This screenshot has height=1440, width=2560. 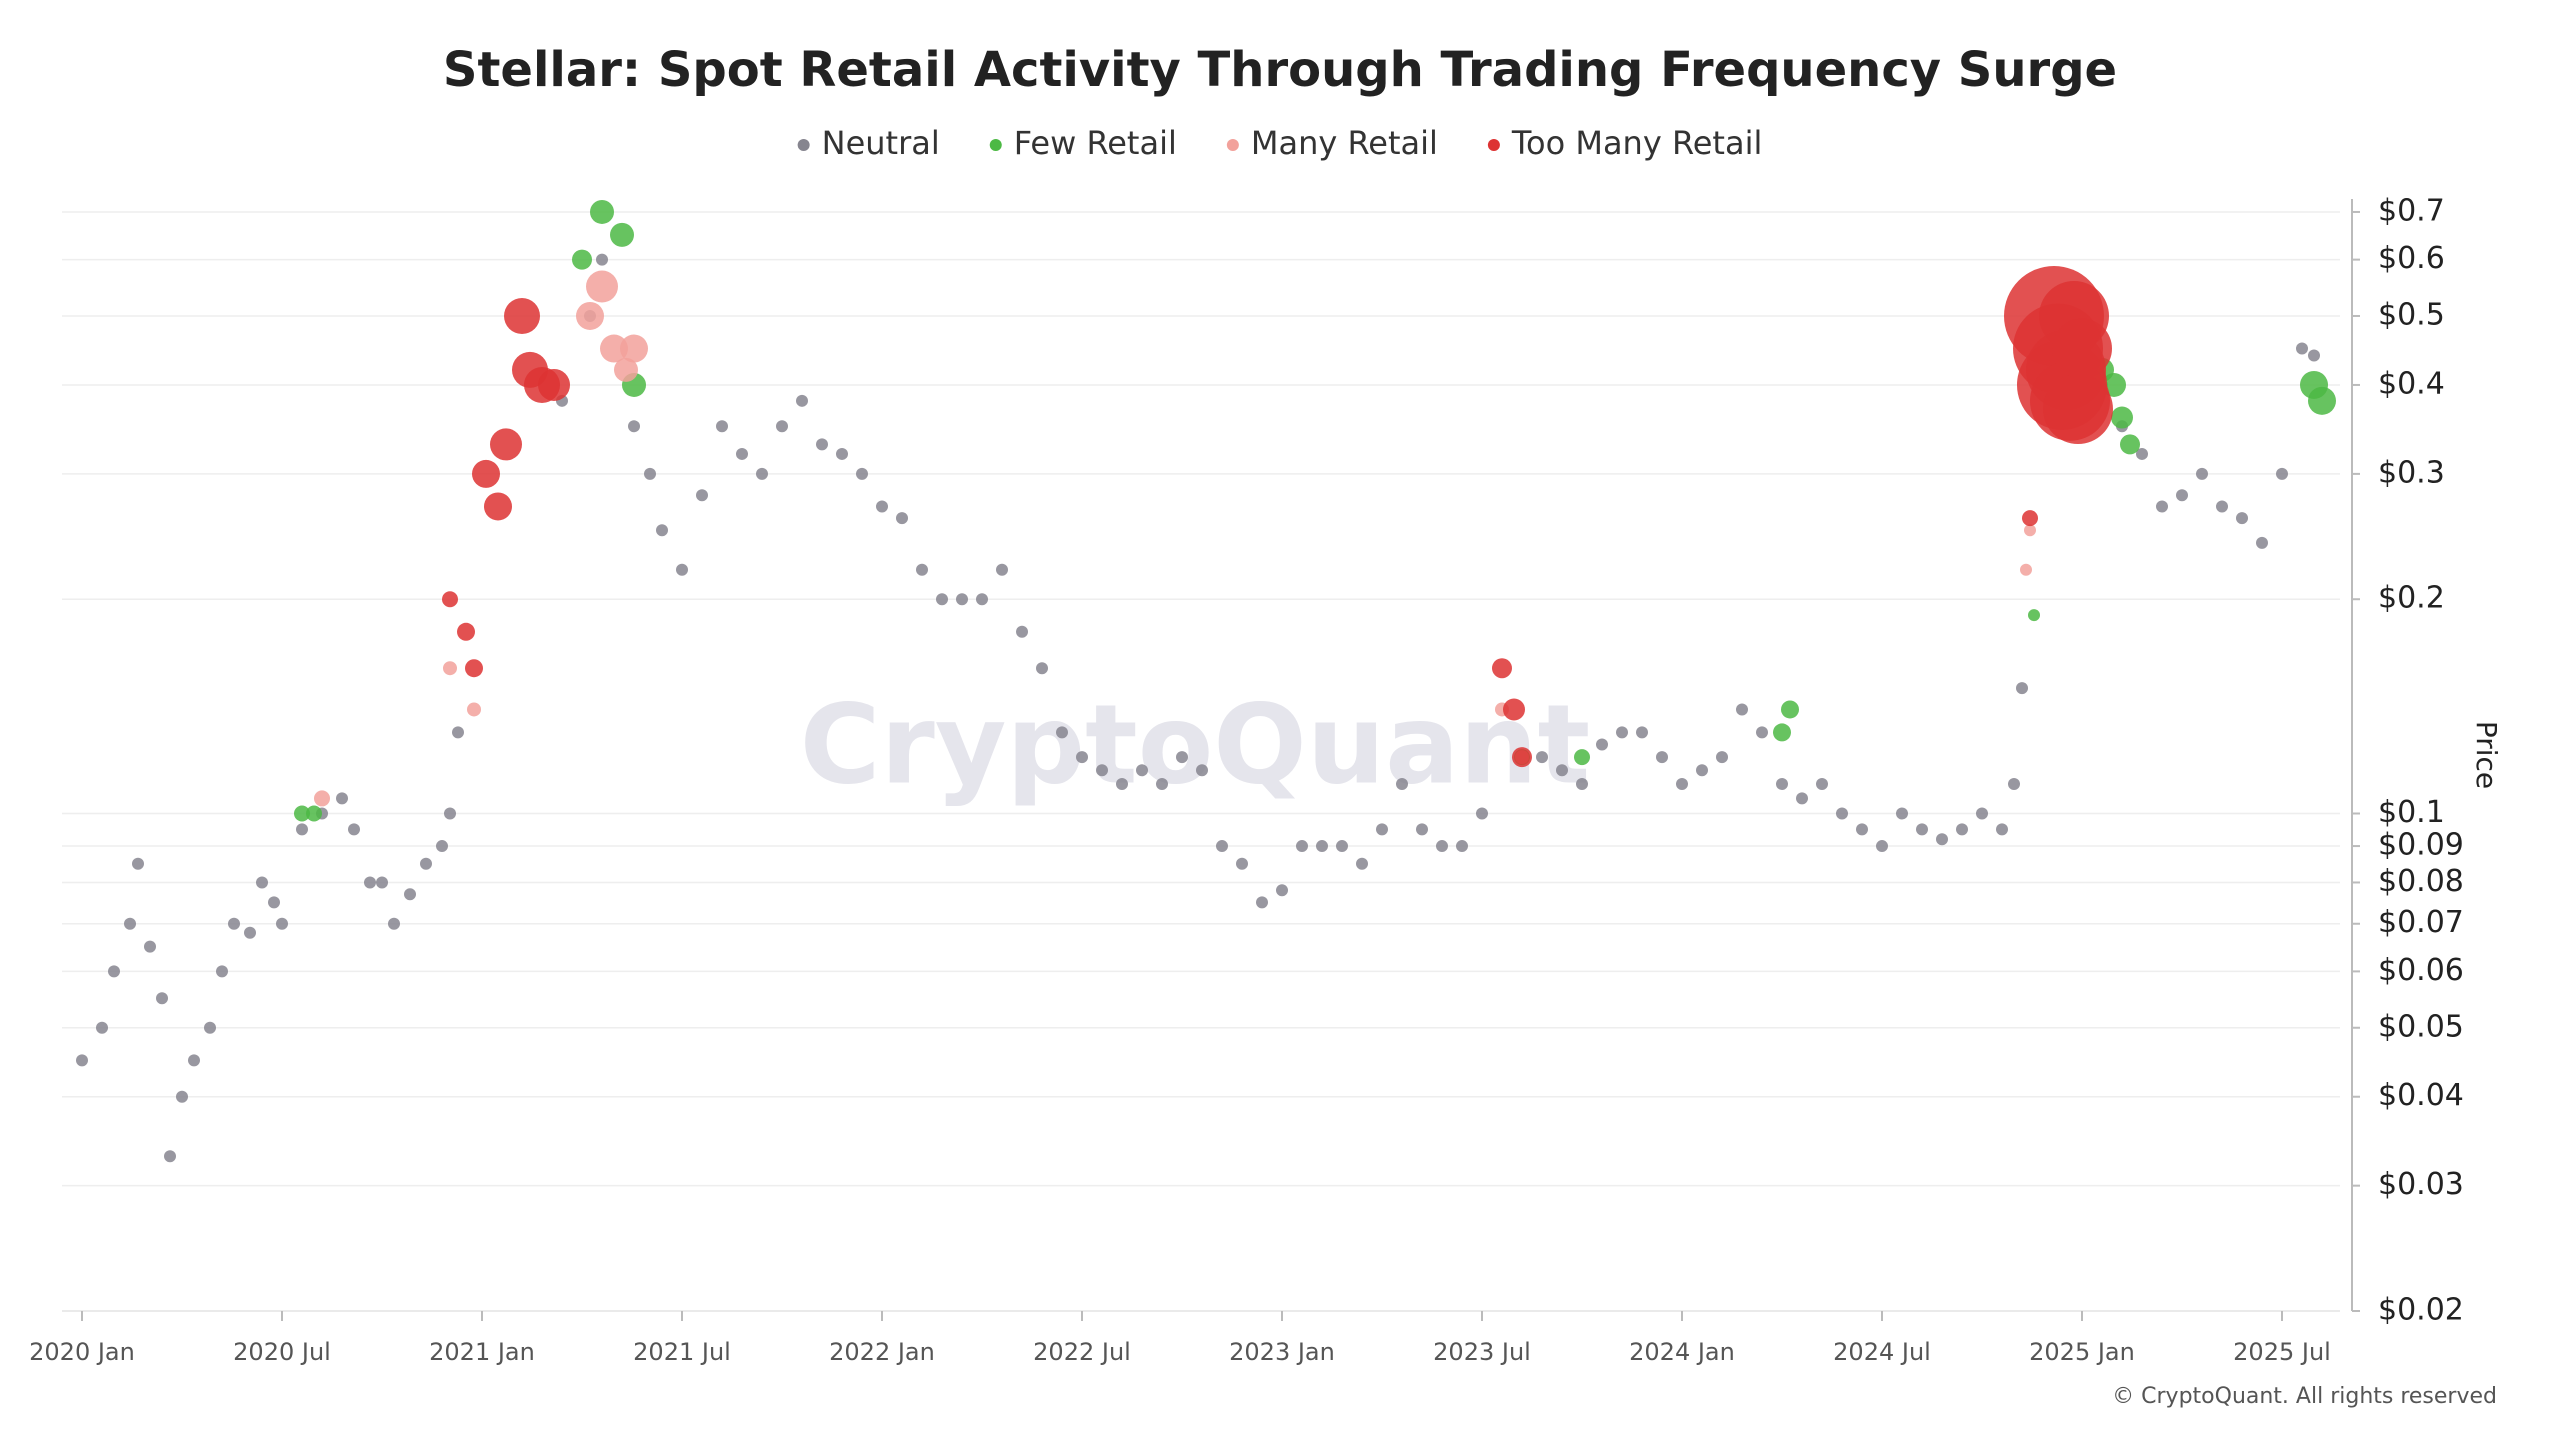 What do you see at coordinates (1282, 1352) in the screenshot?
I see `x-tick-label: 2023 Jan` at bounding box center [1282, 1352].